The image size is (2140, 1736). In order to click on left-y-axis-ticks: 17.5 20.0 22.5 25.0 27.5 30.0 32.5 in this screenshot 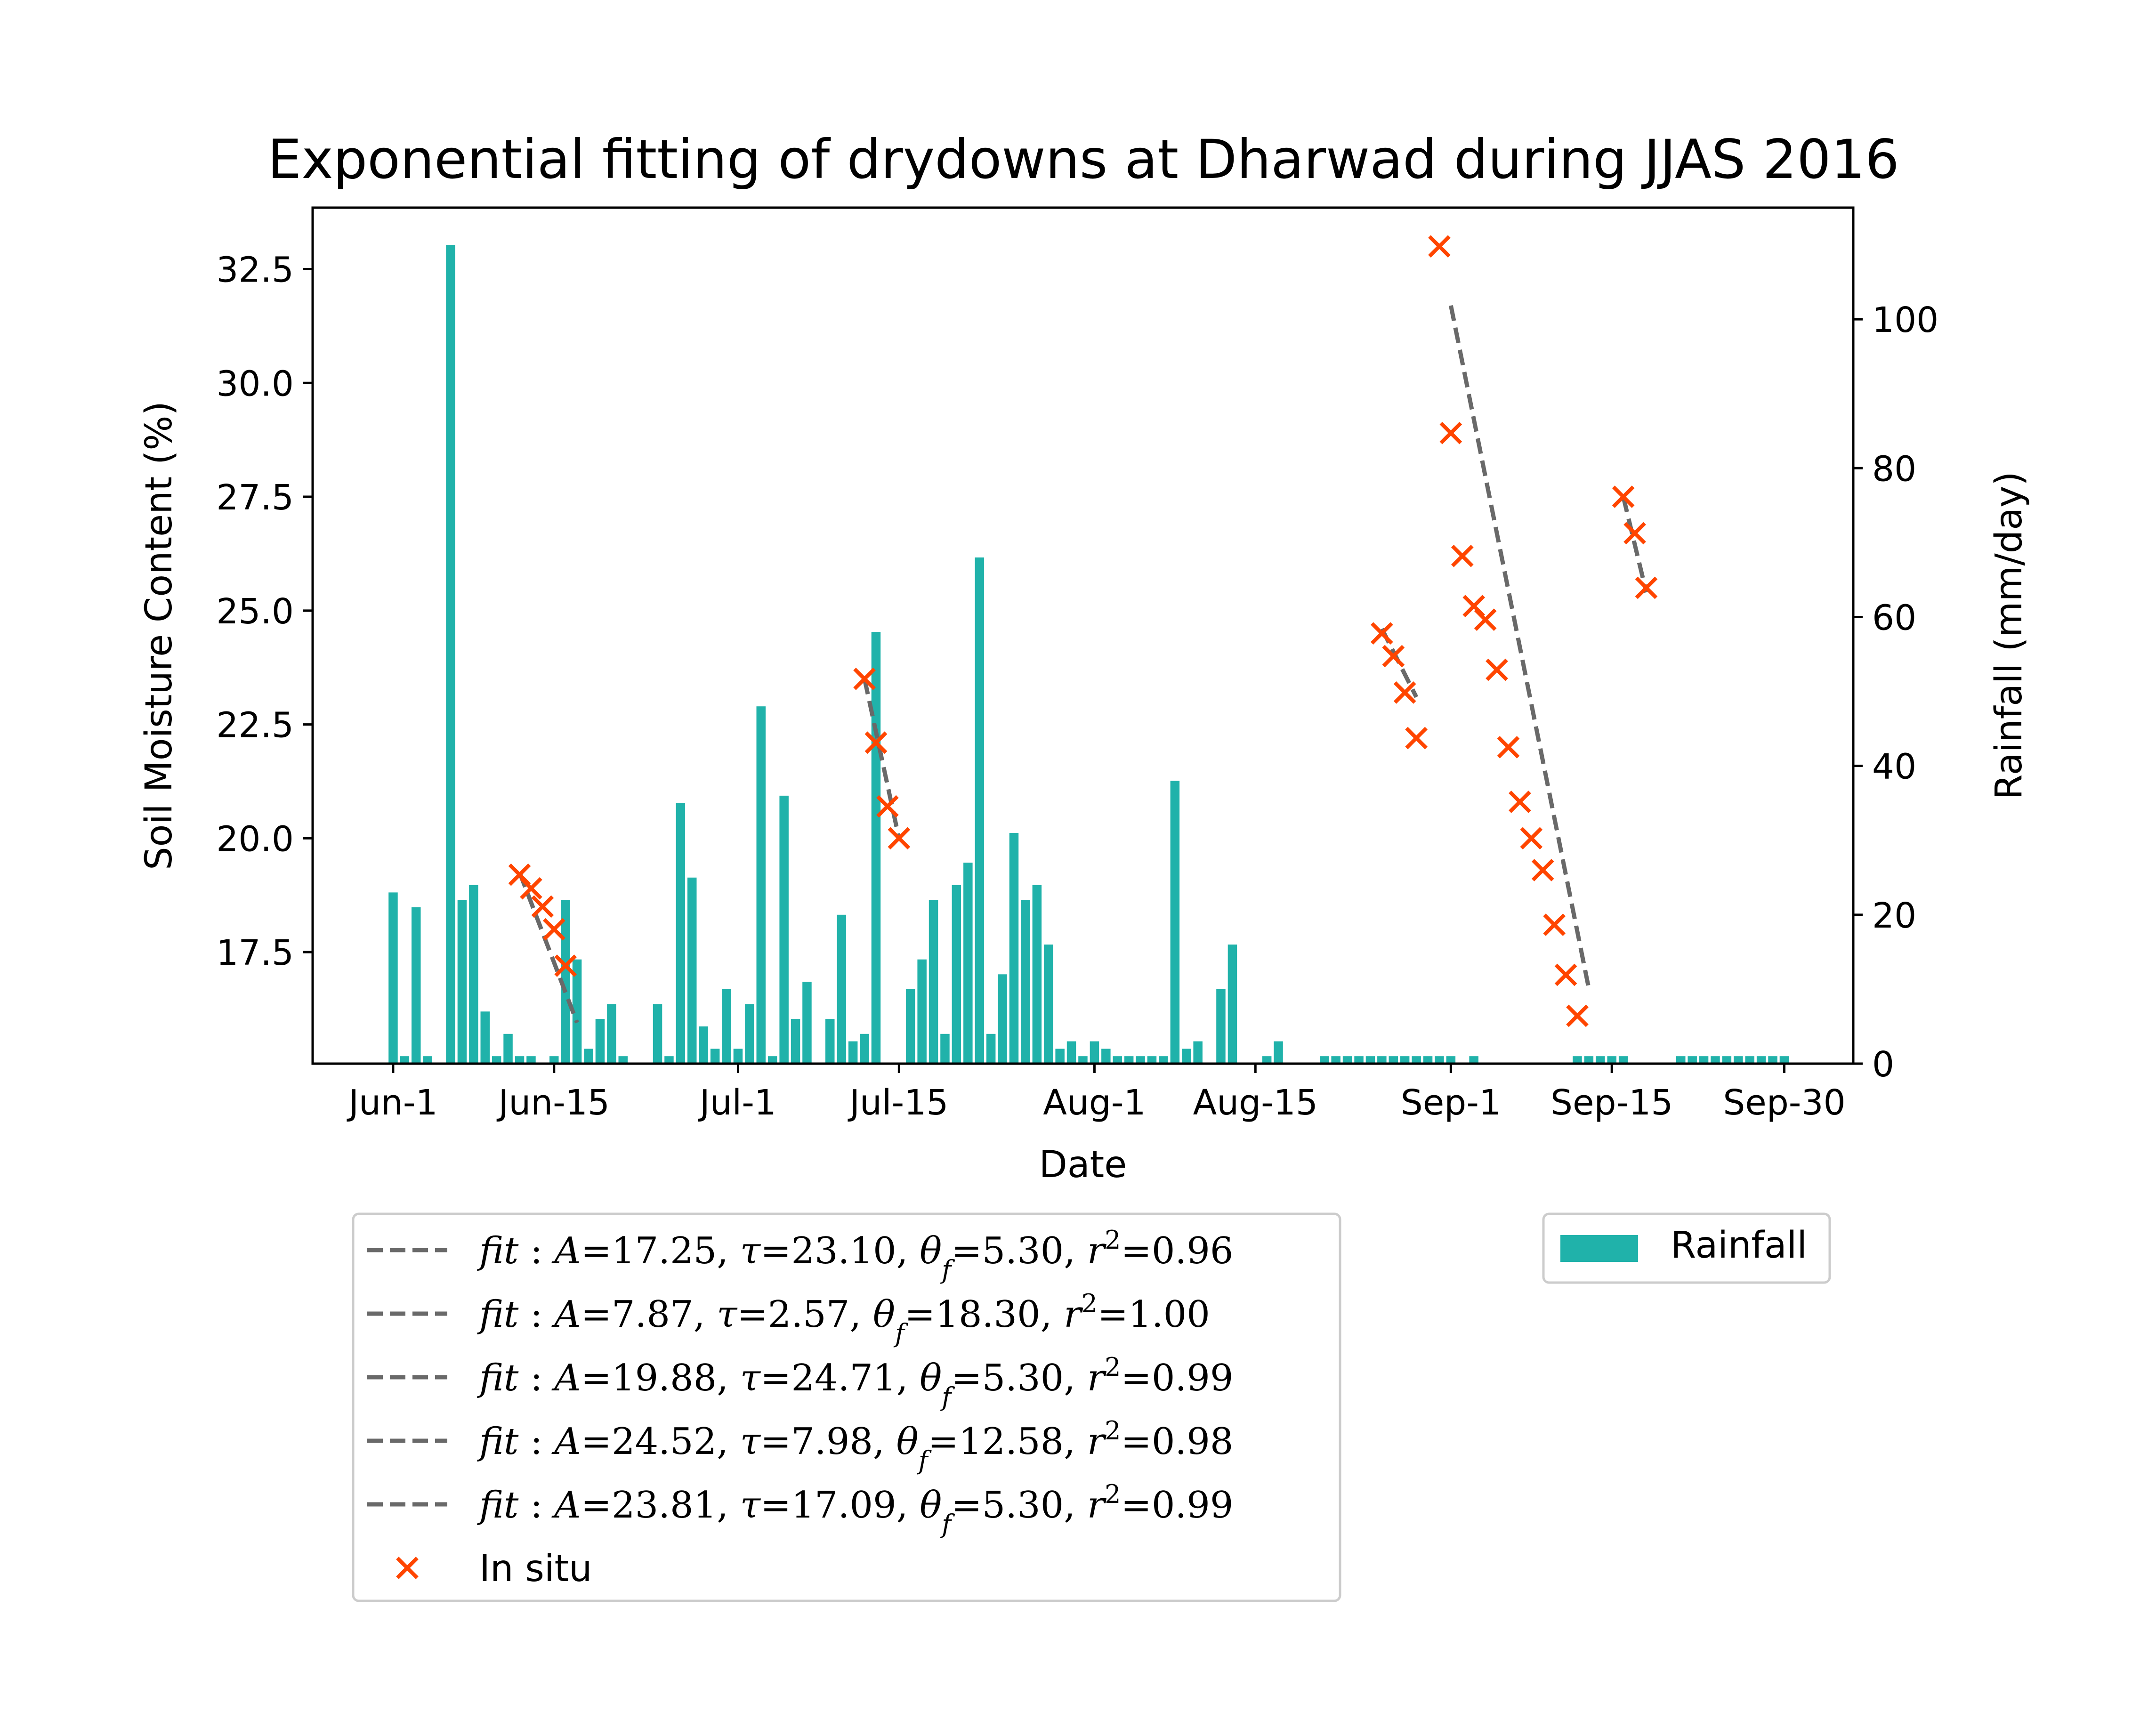, I will do `click(264, 611)`.